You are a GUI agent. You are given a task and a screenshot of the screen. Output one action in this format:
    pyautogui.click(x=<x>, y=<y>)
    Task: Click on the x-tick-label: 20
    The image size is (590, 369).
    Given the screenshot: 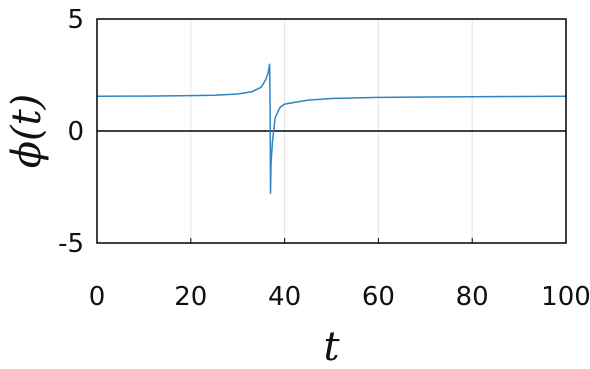 What is the action you would take?
    pyautogui.click(x=190, y=297)
    